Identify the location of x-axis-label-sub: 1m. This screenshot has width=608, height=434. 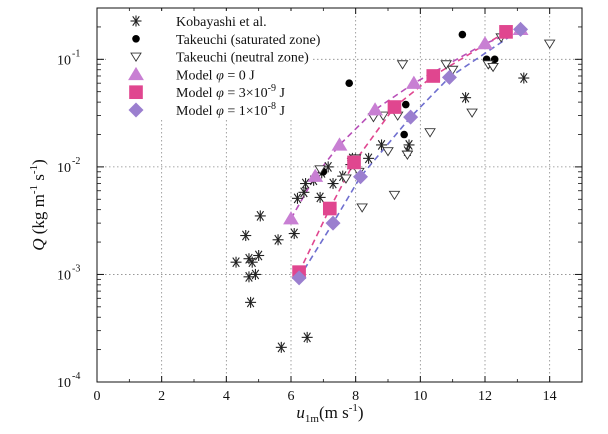
(312, 419).